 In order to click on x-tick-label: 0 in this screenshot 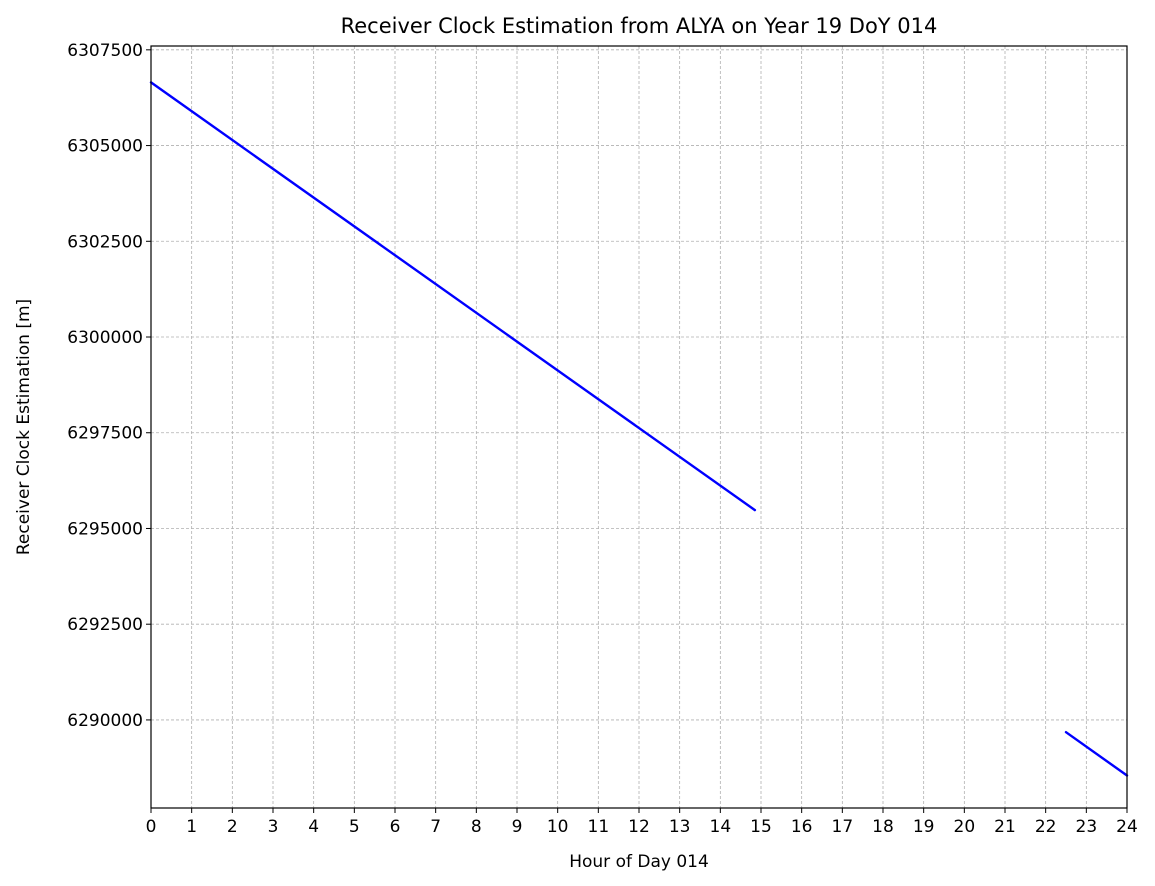, I will do `click(151, 827)`.